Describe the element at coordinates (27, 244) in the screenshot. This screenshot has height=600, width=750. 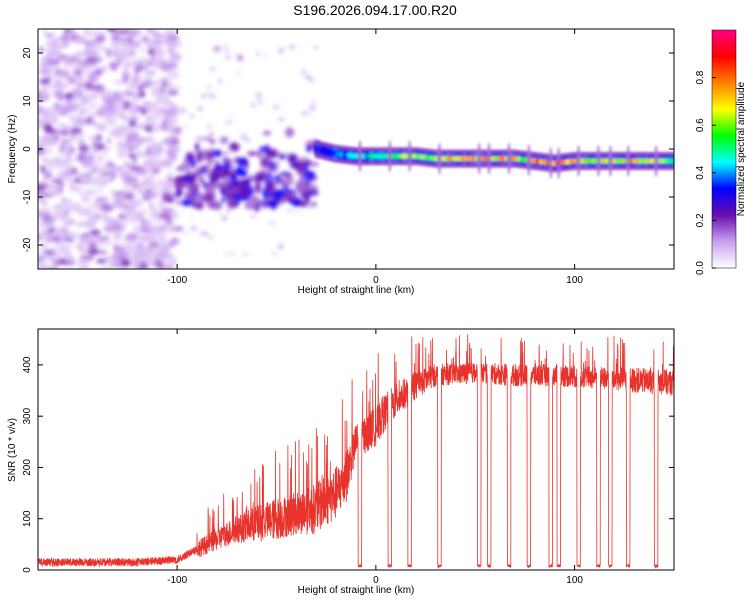
I see `spectrogram-y-tick-label: -20` at that location.